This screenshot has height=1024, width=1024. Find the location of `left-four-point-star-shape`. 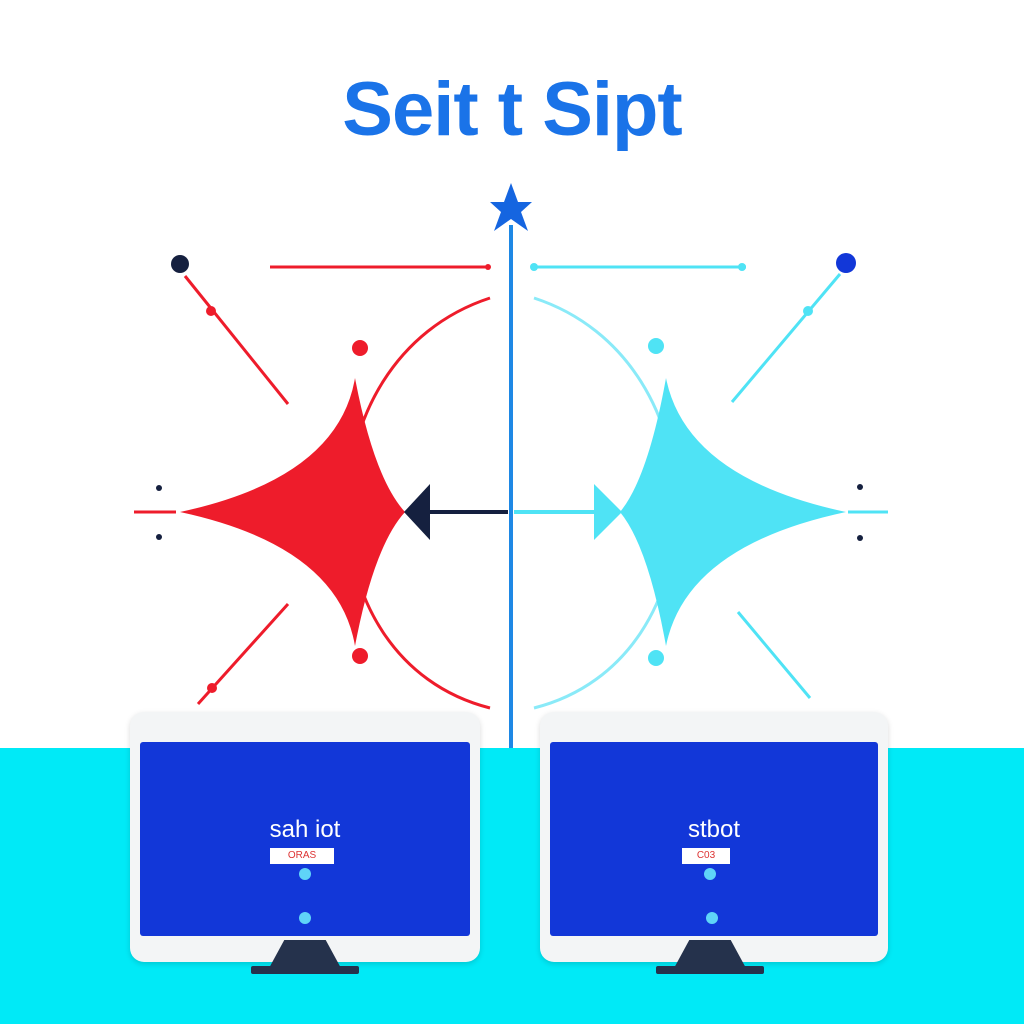

left-four-point-star-shape is located at coordinates (292, 512).